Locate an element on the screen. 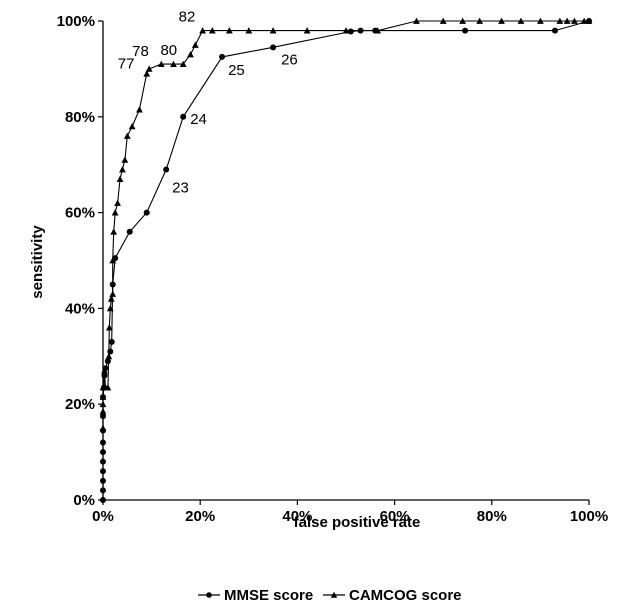 This screenshot has height=610, width=623. x-tick-label: 100% is located at coordinates (589, 516).